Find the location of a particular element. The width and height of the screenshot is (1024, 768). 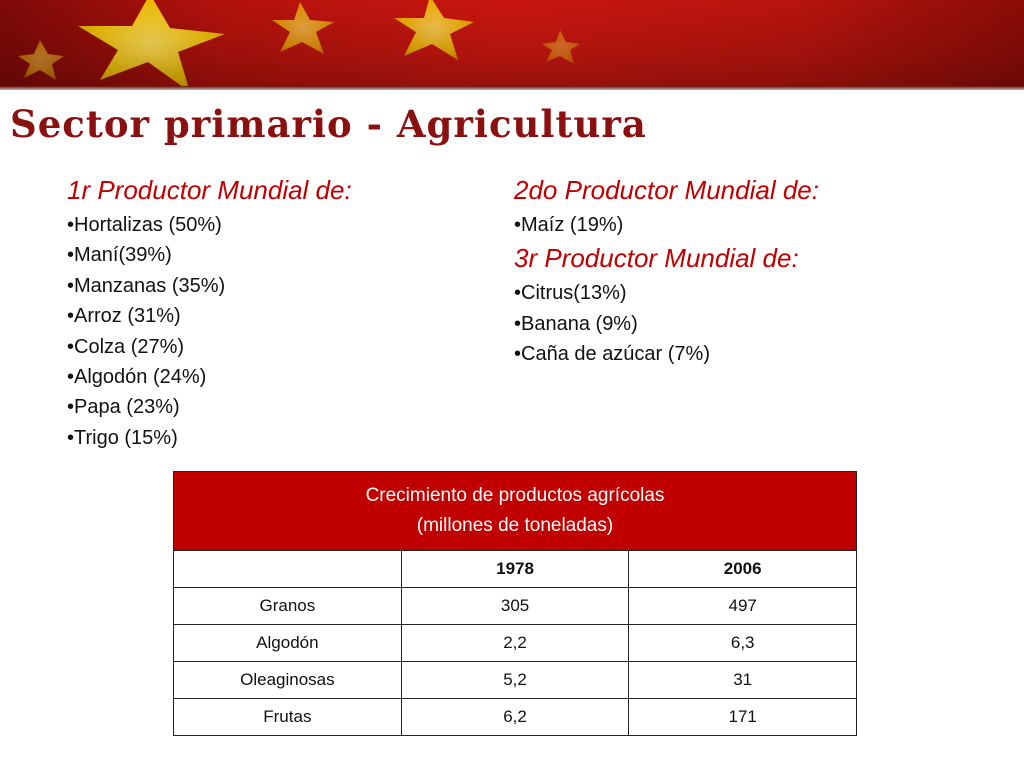

table-cell: 305 is located at coordinates (515, 606).